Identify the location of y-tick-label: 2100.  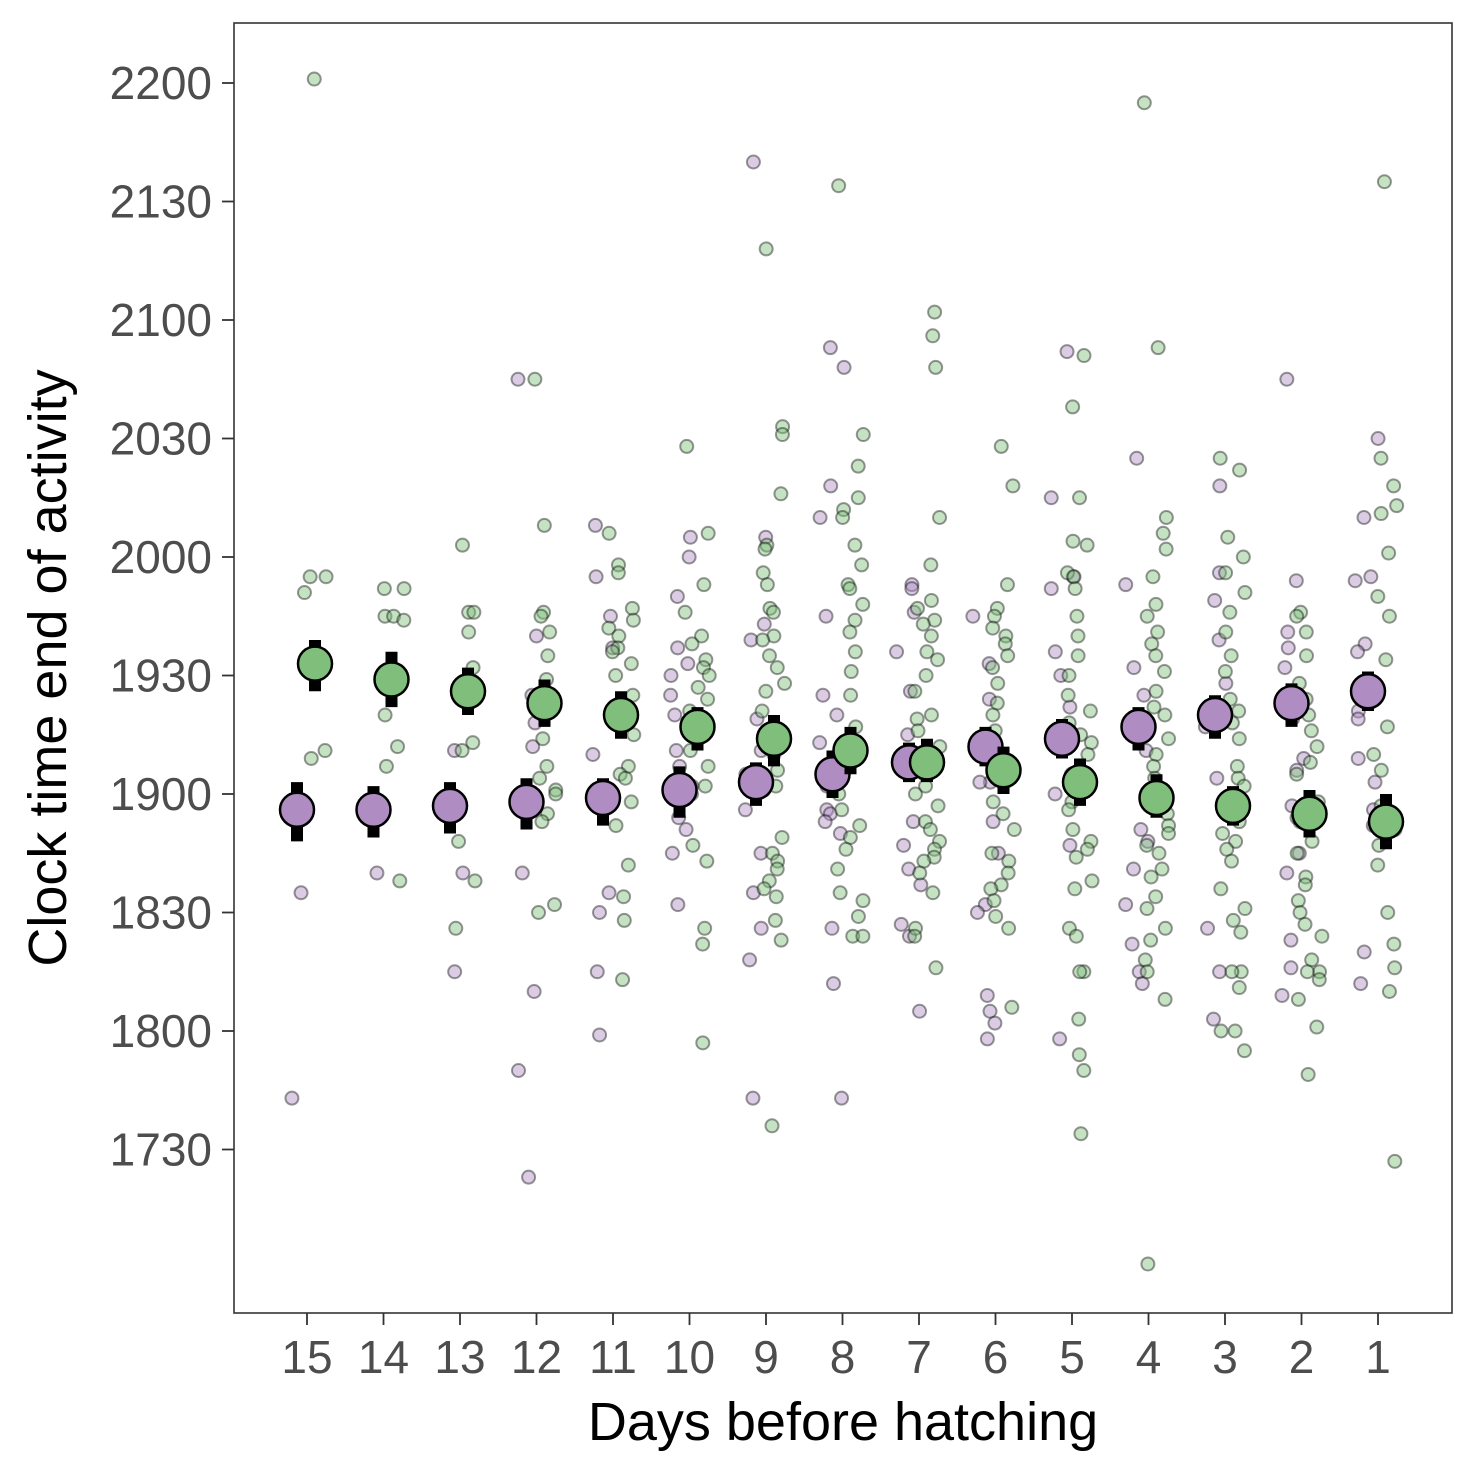
(161, 320).